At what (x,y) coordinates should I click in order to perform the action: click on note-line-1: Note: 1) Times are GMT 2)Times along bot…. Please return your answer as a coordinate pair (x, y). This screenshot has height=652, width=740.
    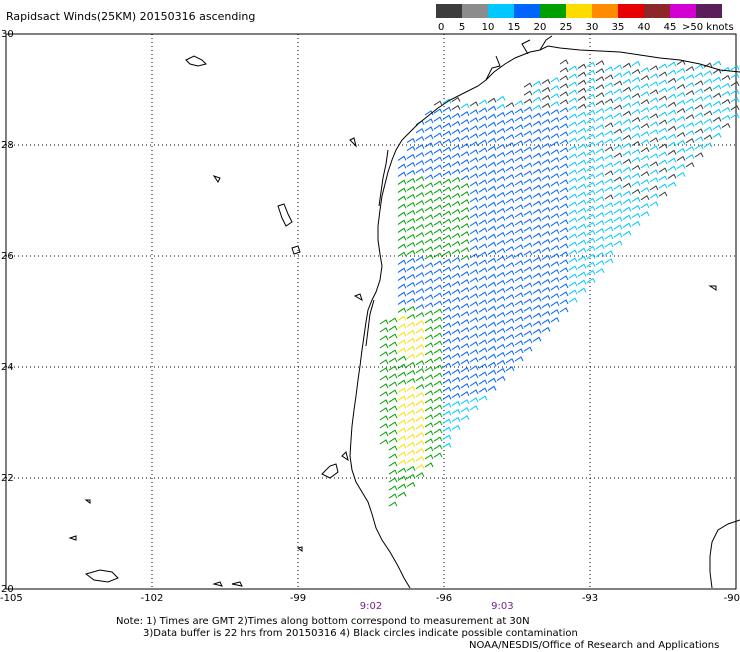
    Looking at the image, I should click on (323, 621).